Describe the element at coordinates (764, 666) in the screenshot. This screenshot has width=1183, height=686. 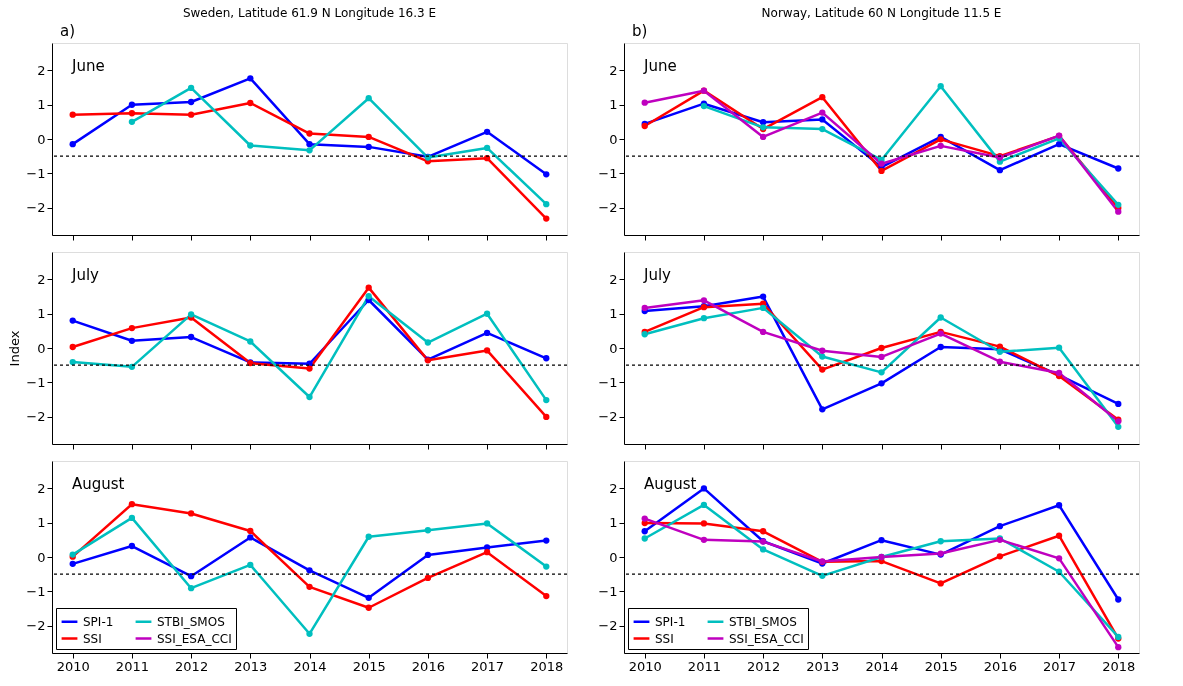
I see `x-tick-label: 2012` at that location.